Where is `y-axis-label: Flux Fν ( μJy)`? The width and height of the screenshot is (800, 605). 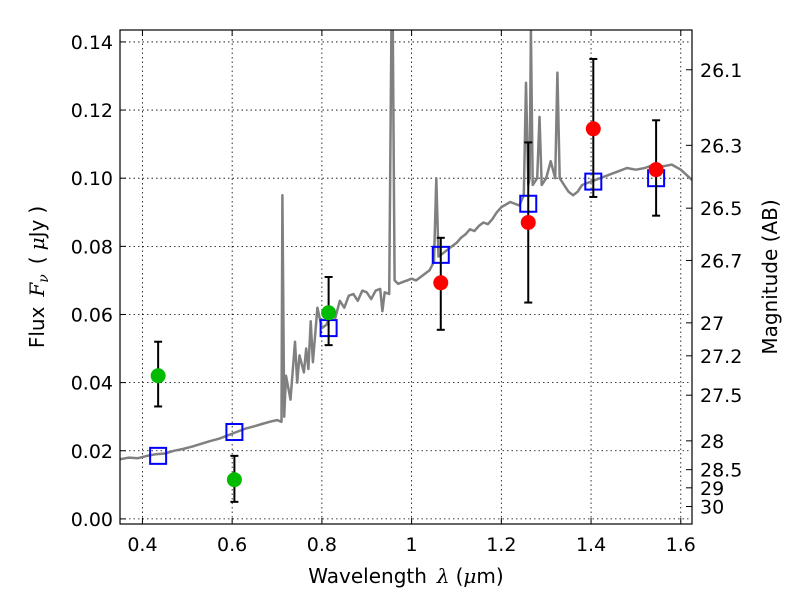
y-axis-label: Flux Fν ( μJy) is located at coordinates (38, 277).